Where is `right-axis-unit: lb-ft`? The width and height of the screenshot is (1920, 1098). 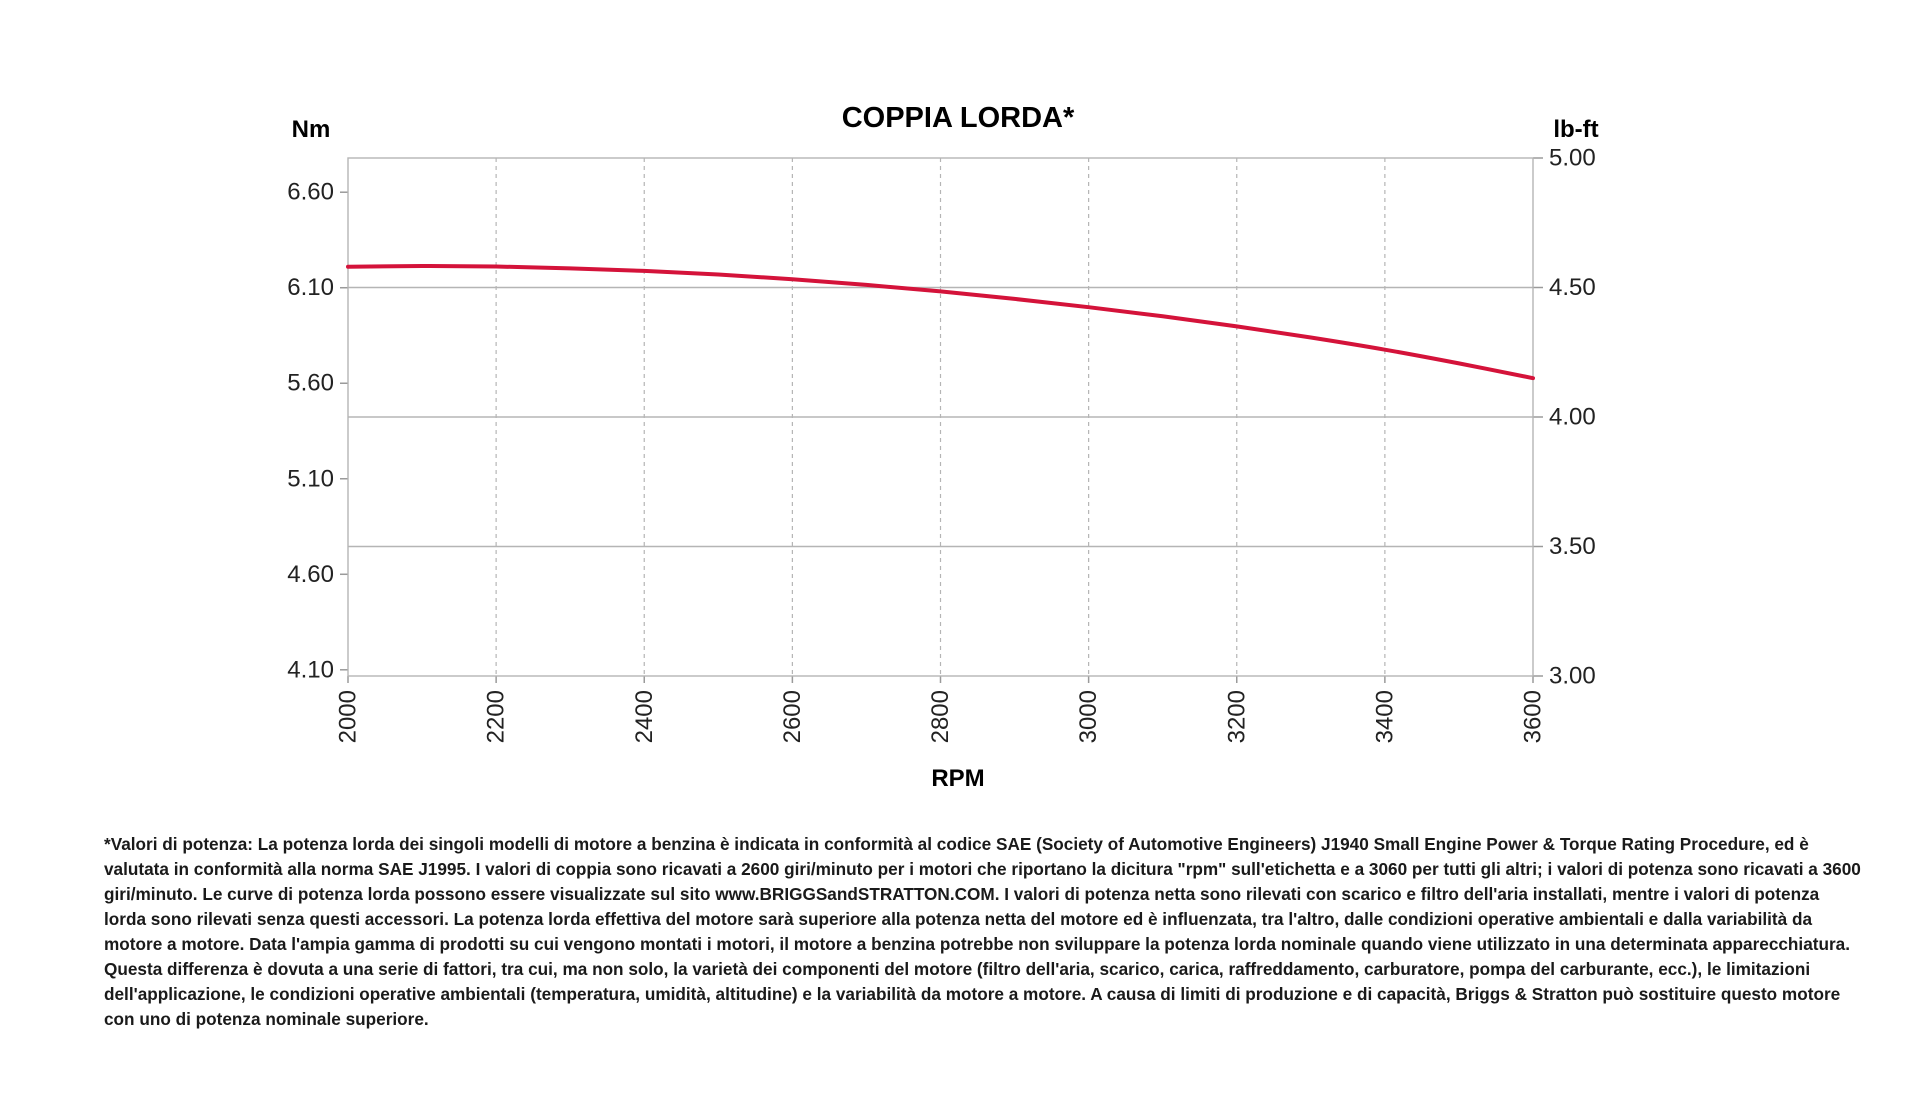 right-axis-unit: lb-ft is located at coordinates (1575, 129).